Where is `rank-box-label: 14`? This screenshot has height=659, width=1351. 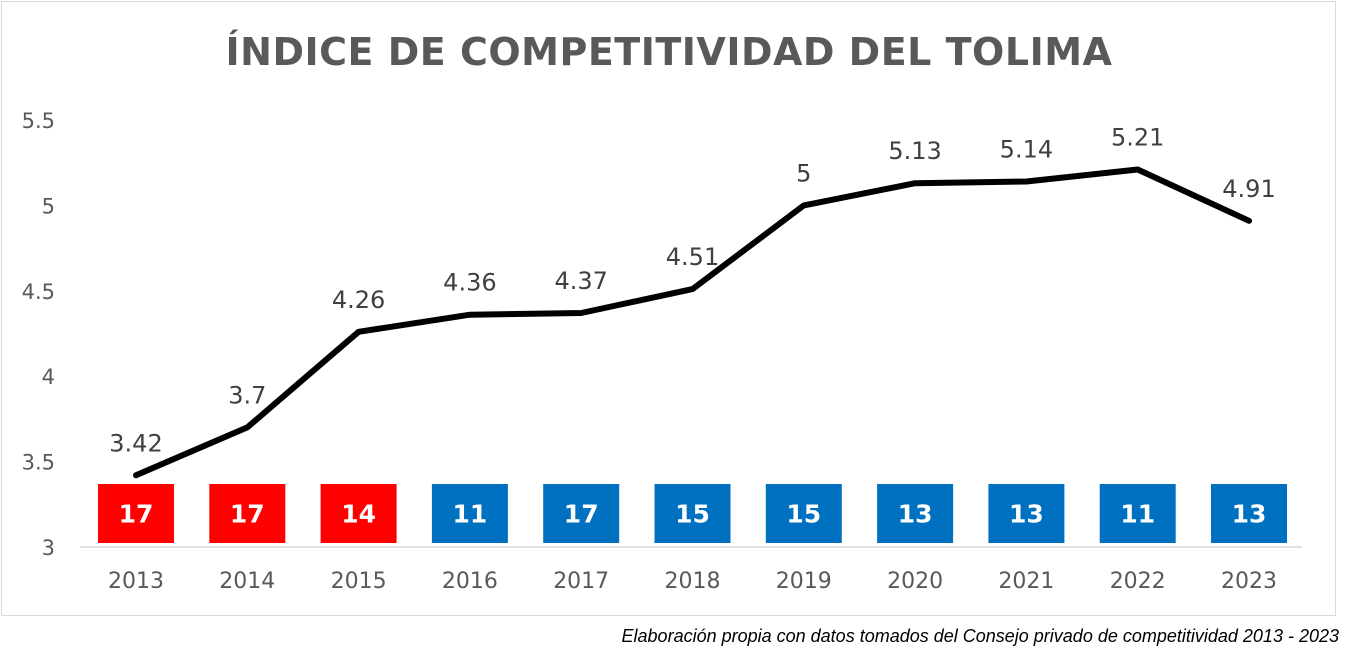
rank-box-label: 14 is located at coordinates (358, 514).